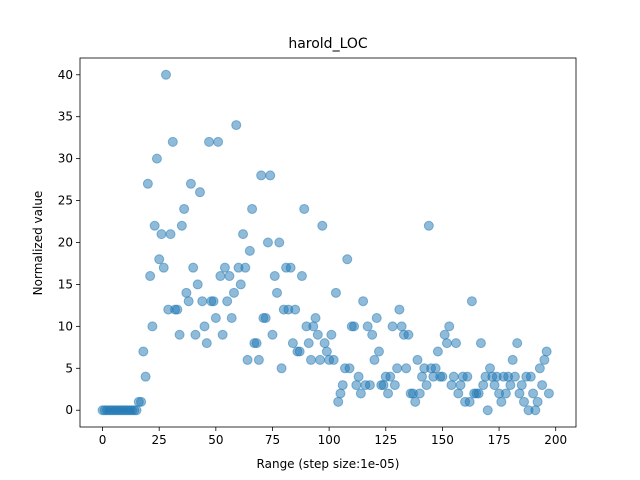 The width and height of the screenshot is (640, 480). Describe the element at coordinates (65, 159) in the screenshot. I see `y-tick-label: 30` at that location.